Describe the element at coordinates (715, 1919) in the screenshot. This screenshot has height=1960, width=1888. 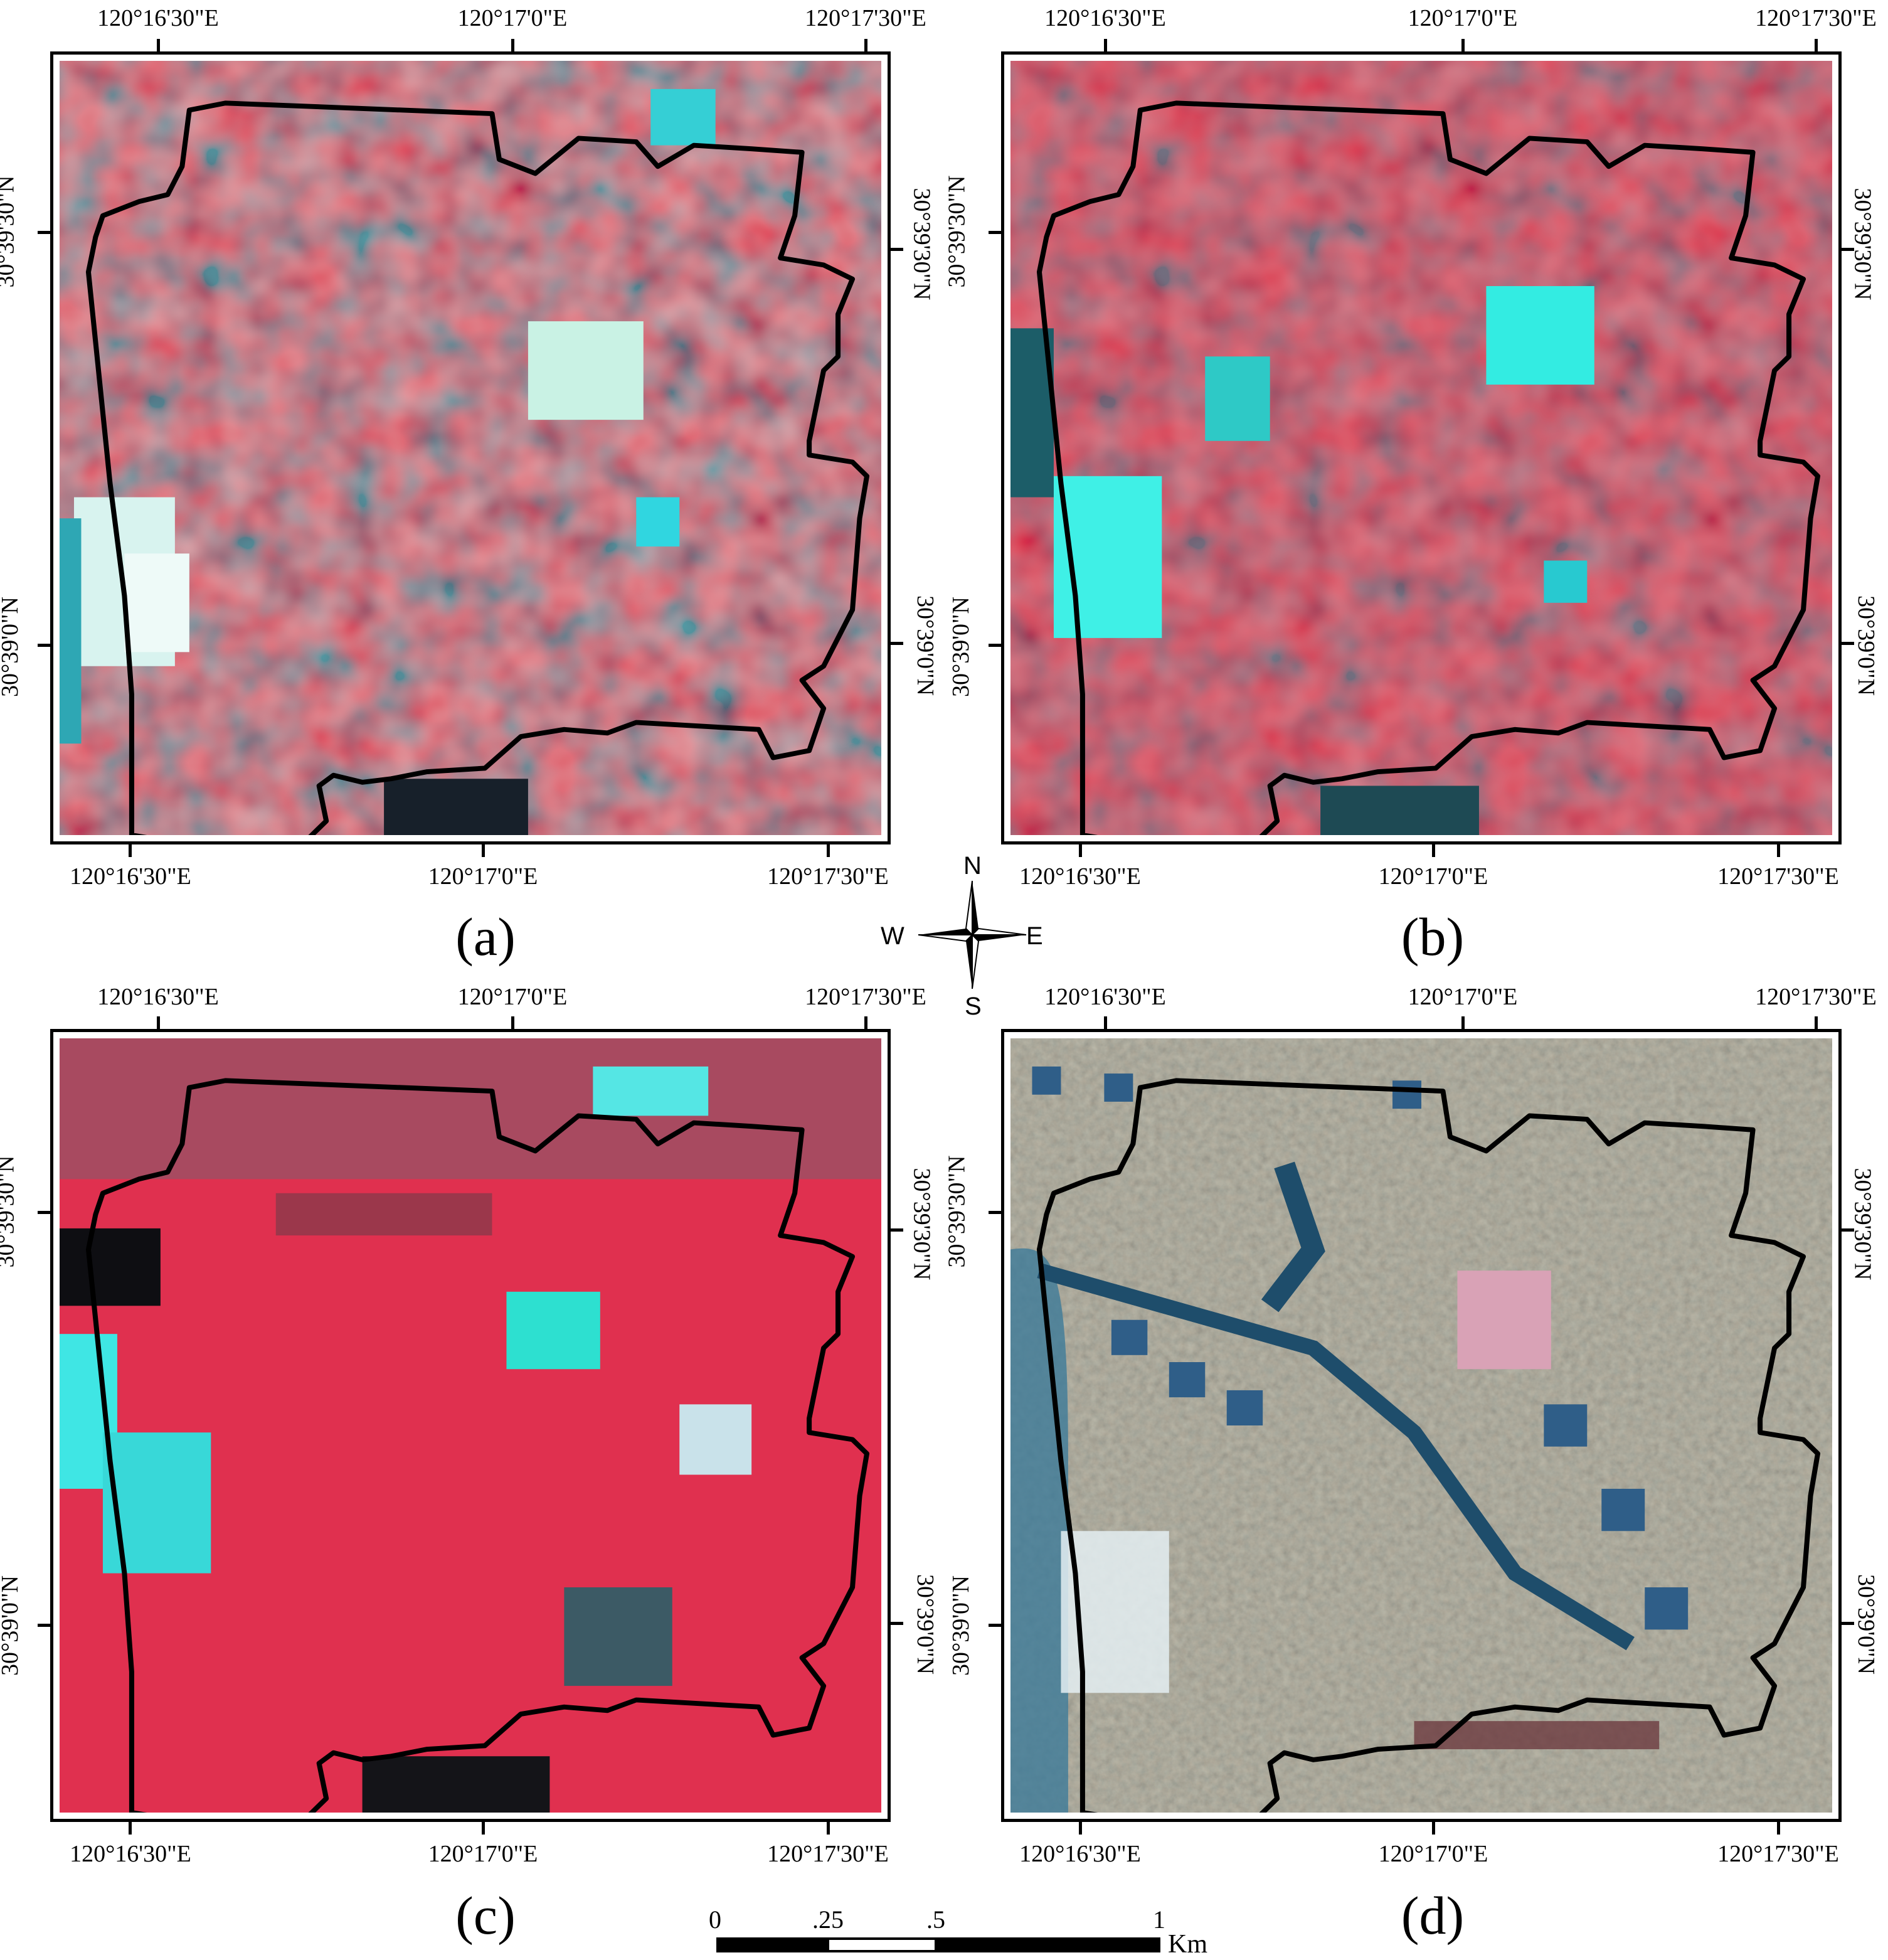
I see `scale-label-0: 0` at that location.